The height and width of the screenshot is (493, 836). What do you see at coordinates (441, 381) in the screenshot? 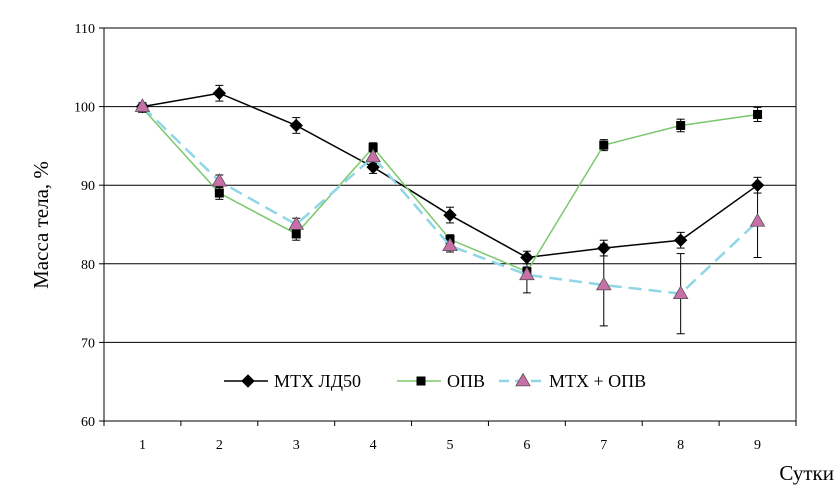
I see `legend-item: ОПВ` at bounding box center [441, 381].